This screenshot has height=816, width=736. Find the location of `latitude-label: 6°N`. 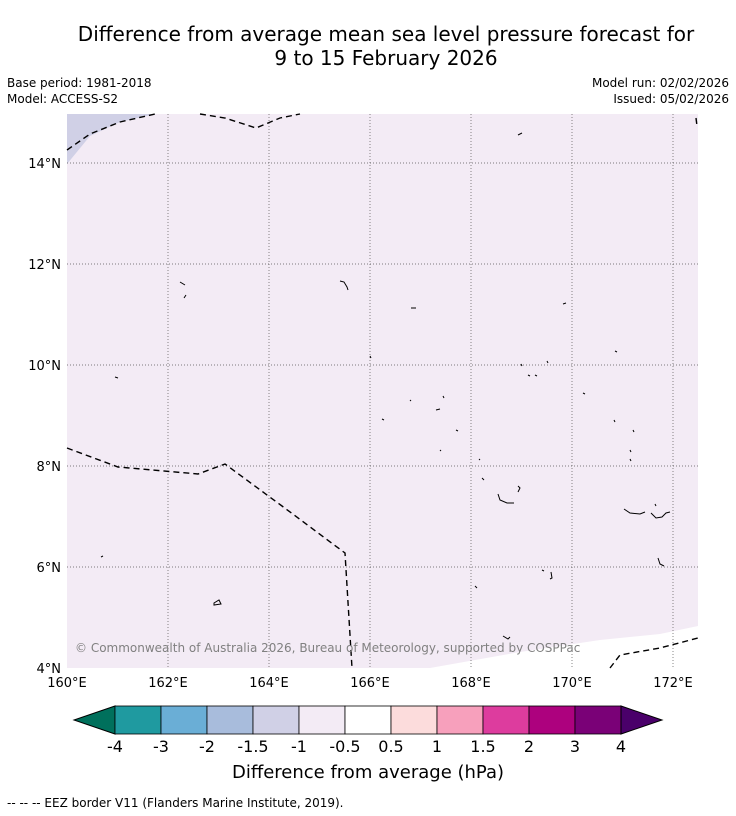

latitude-label: 6°N is located at coordinates (49, 568).